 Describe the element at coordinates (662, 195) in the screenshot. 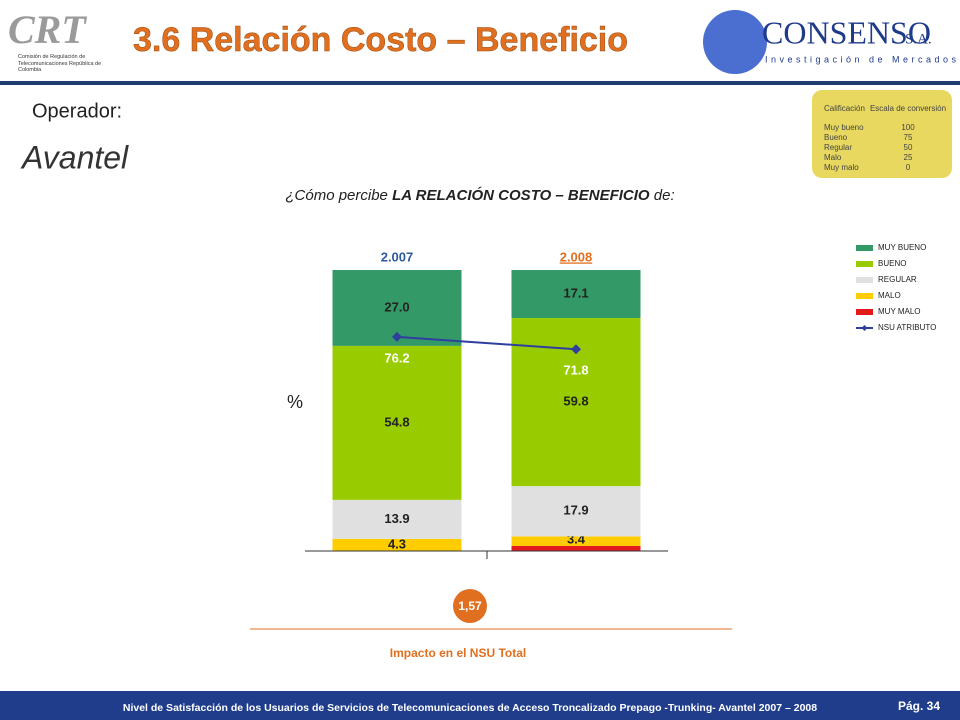

I see `question-suffix: de:` at that location.